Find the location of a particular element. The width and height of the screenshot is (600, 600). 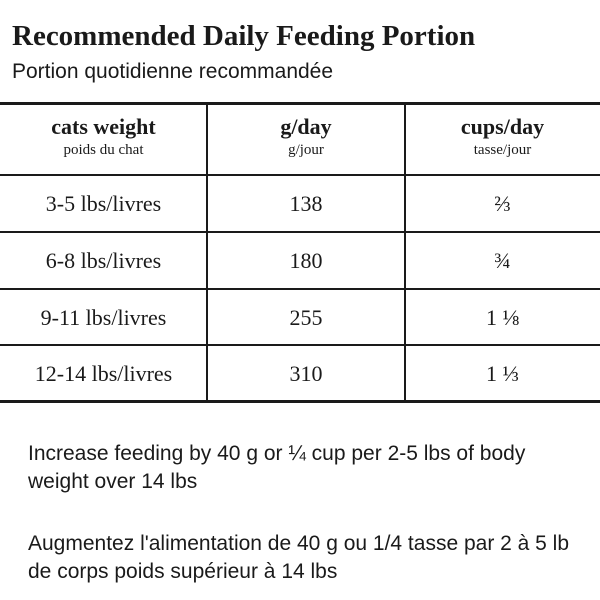

title: Recommended Daily Feeding Portion is located at coordinates (244, 36).